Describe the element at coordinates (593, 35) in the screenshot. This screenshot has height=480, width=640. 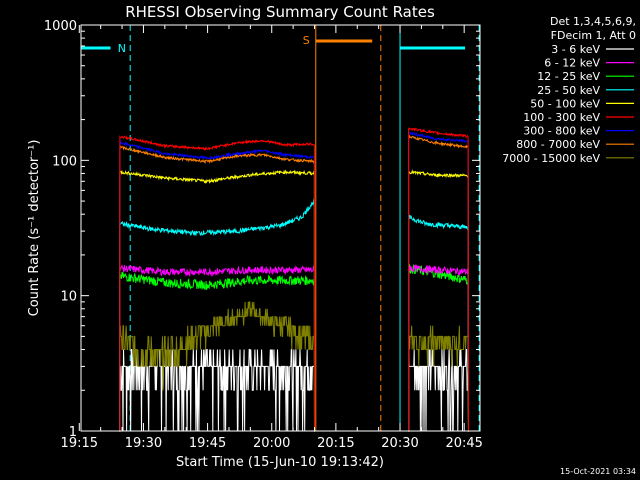
I see `legend-header-2: FDecim 1, Att 0` at that location.